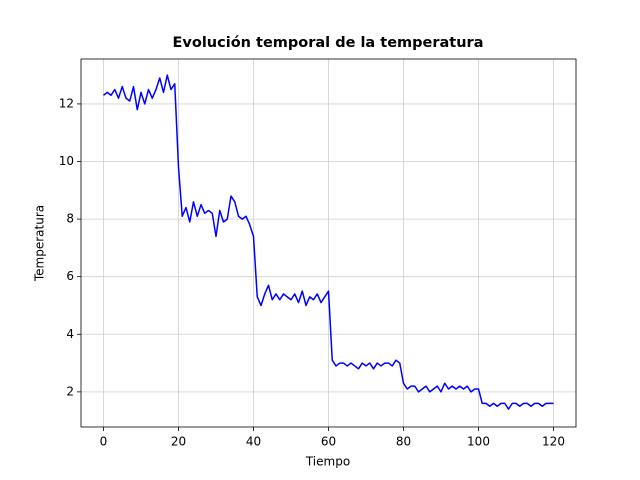 The width and height of the screenshot is (640, 480). I want to click on x-axis-label: Tiempo, so click(327, 462).